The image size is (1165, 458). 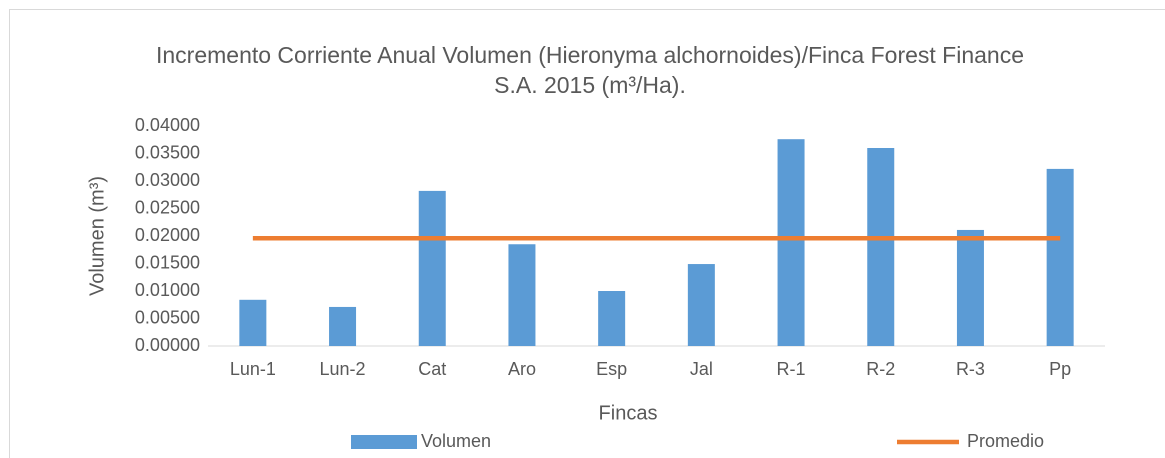 What do you see at coordinates (167, 152) in the screenshot?
I see `y-tick-label: 0.03500` at bounding box center [167, 152].